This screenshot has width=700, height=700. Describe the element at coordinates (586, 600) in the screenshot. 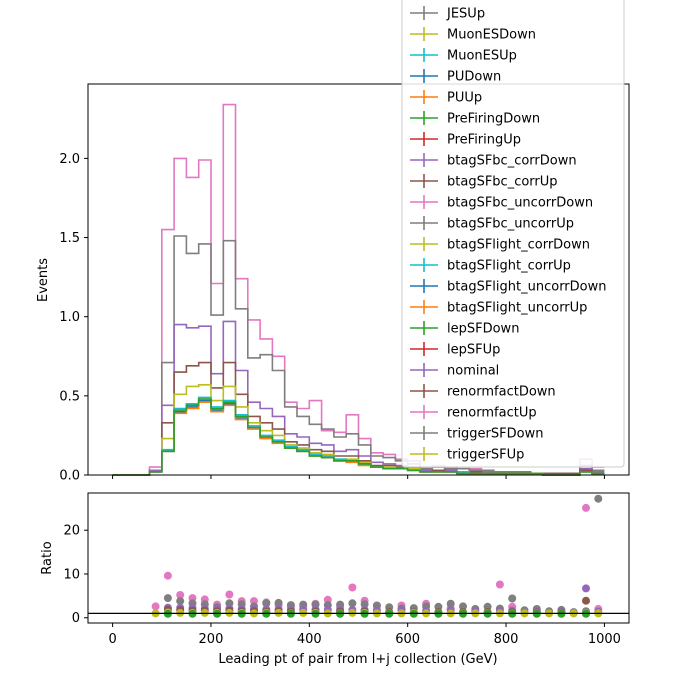

I see `ratio-point-renormfactDown` at that location.